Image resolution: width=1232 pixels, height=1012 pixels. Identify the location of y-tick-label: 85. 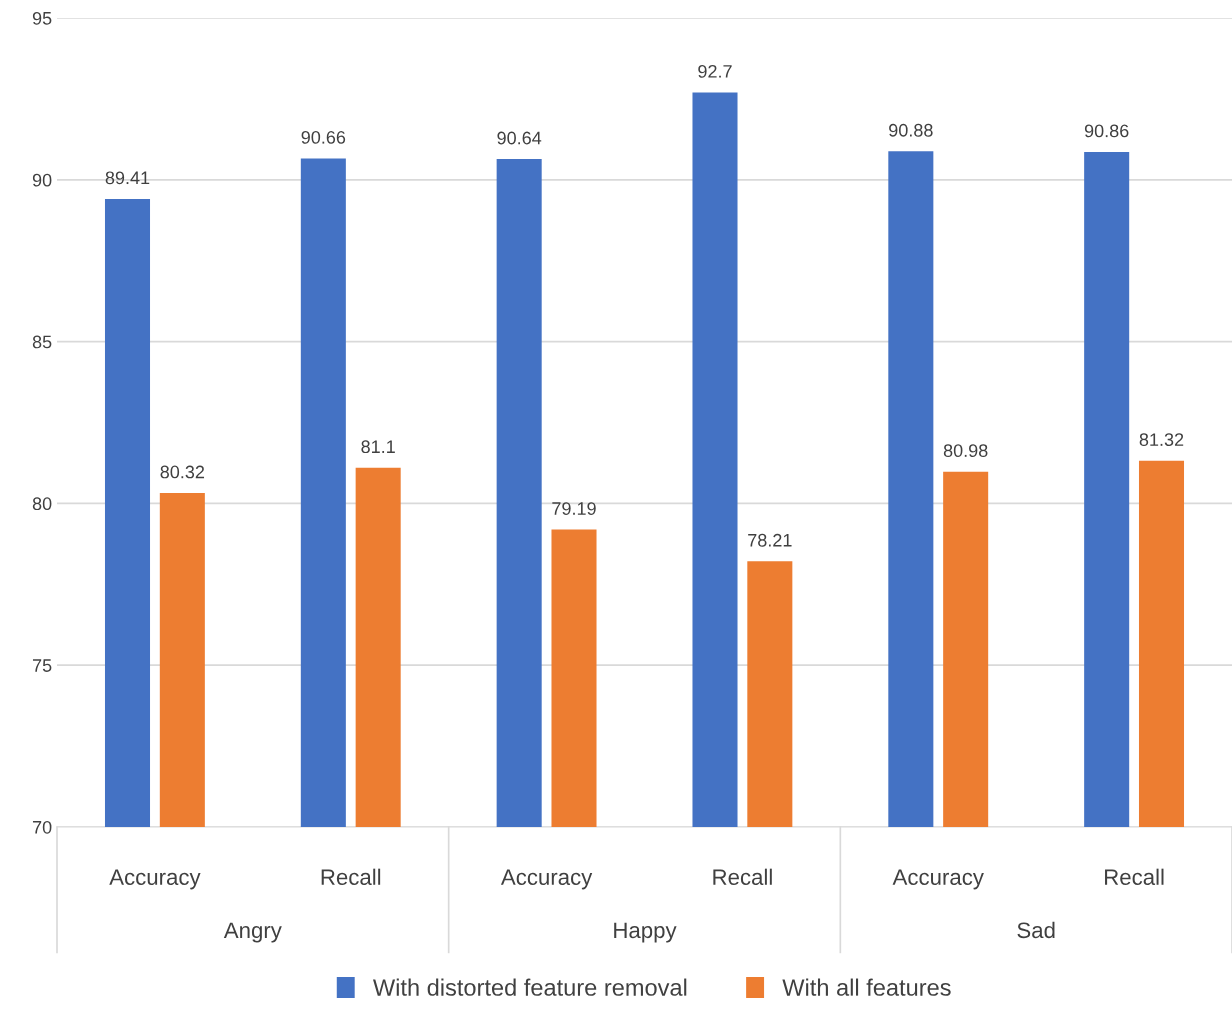
(42, 342).